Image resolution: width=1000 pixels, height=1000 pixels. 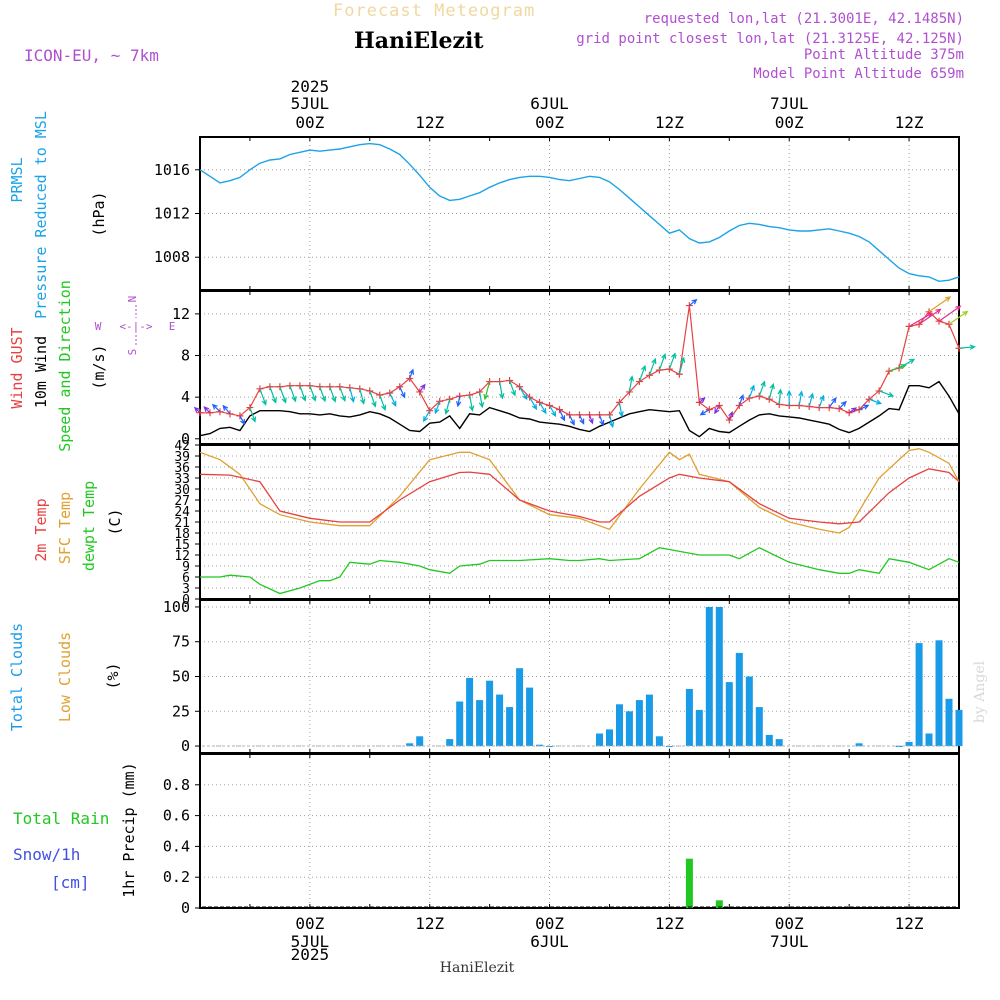 What do you see at coordinates (70, 882) in the screenshot?
I see `snow-unit: [cm]` at bounding box center [70, 882].